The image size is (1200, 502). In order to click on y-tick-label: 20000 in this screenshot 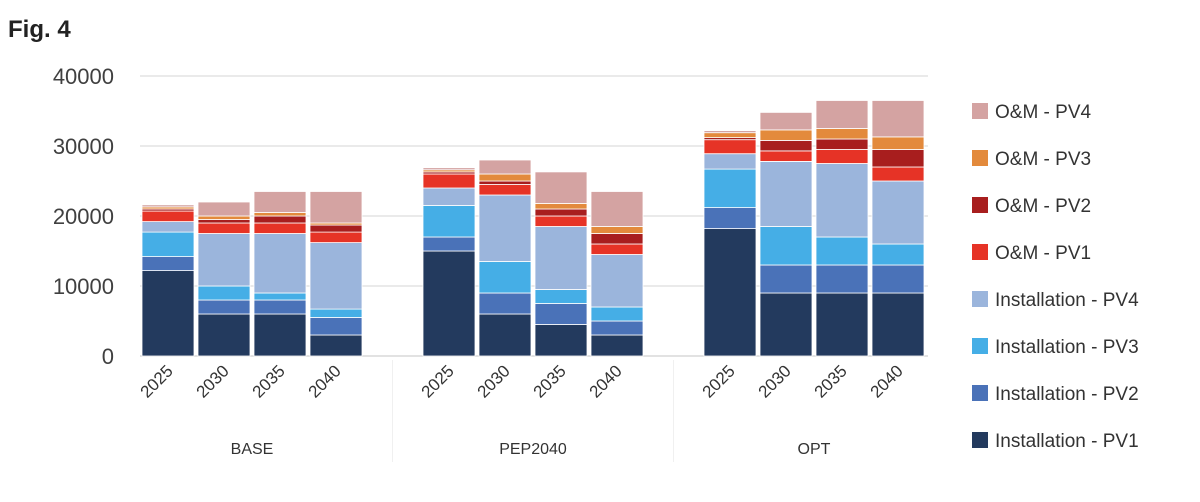, I will do `click(83, 216)`.